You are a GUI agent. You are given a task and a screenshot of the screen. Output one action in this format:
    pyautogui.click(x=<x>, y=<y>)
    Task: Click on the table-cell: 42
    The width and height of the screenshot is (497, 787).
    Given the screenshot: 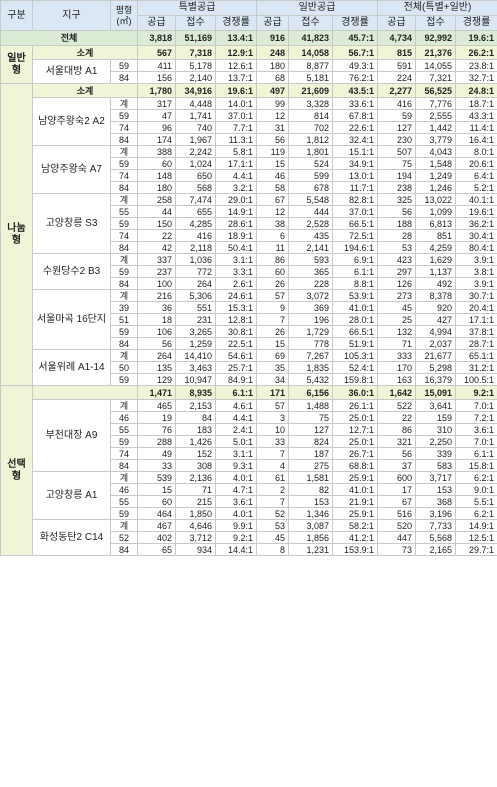 What is the action you would take?
    pyautogui.click(x=156, y=247)
    